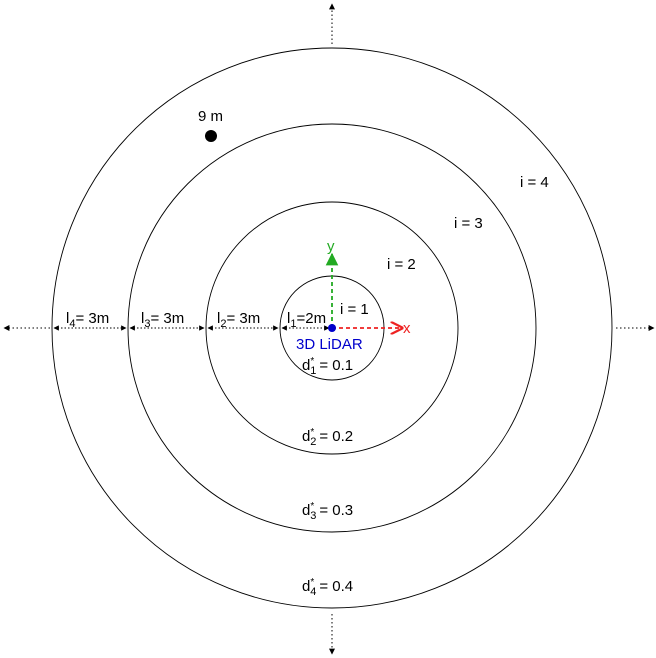 Image resolution: width=656 pixels, height=658 pixels. What do you see at coordinates (354, 309) in the screenshot?
I see `ring-1-index-label: i = 1` at bounding box center [354, 309].